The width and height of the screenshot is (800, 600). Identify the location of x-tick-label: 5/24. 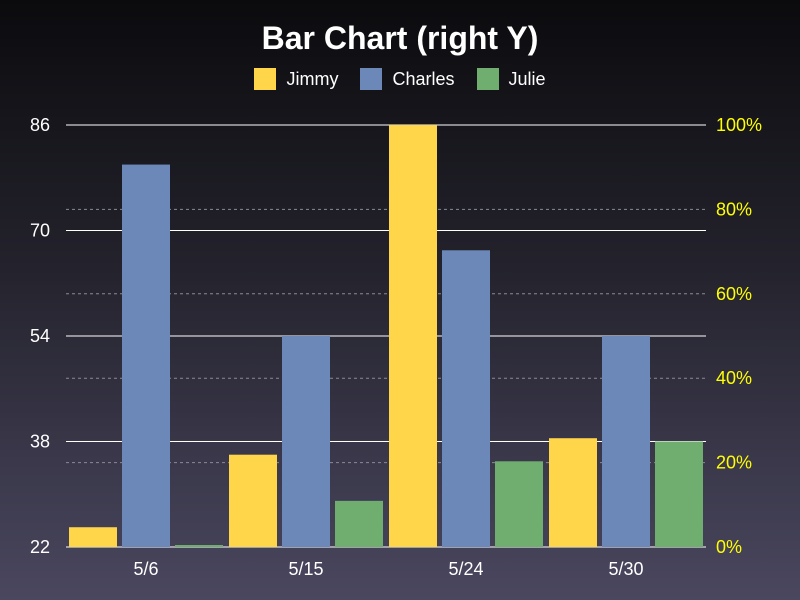
(465, 569).